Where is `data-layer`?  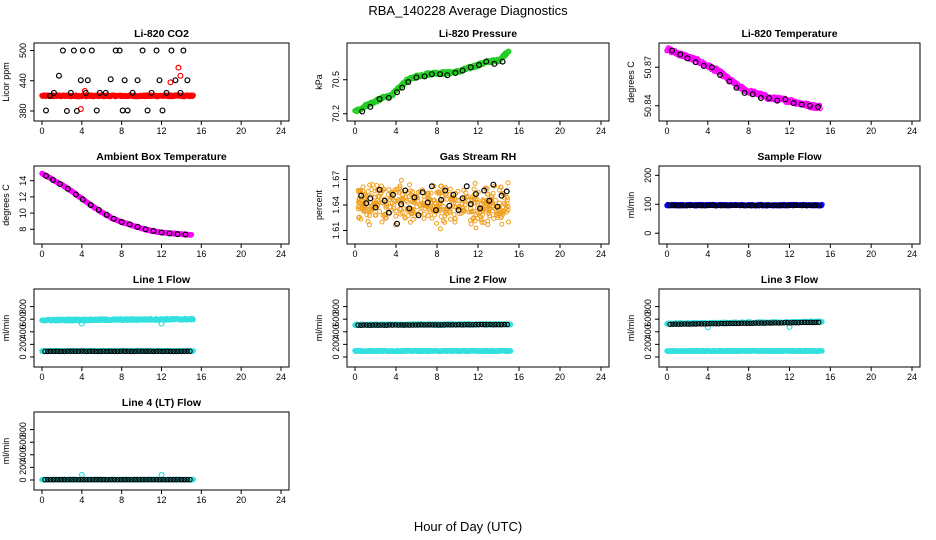 data-layer is located at coordinates (117, 335).